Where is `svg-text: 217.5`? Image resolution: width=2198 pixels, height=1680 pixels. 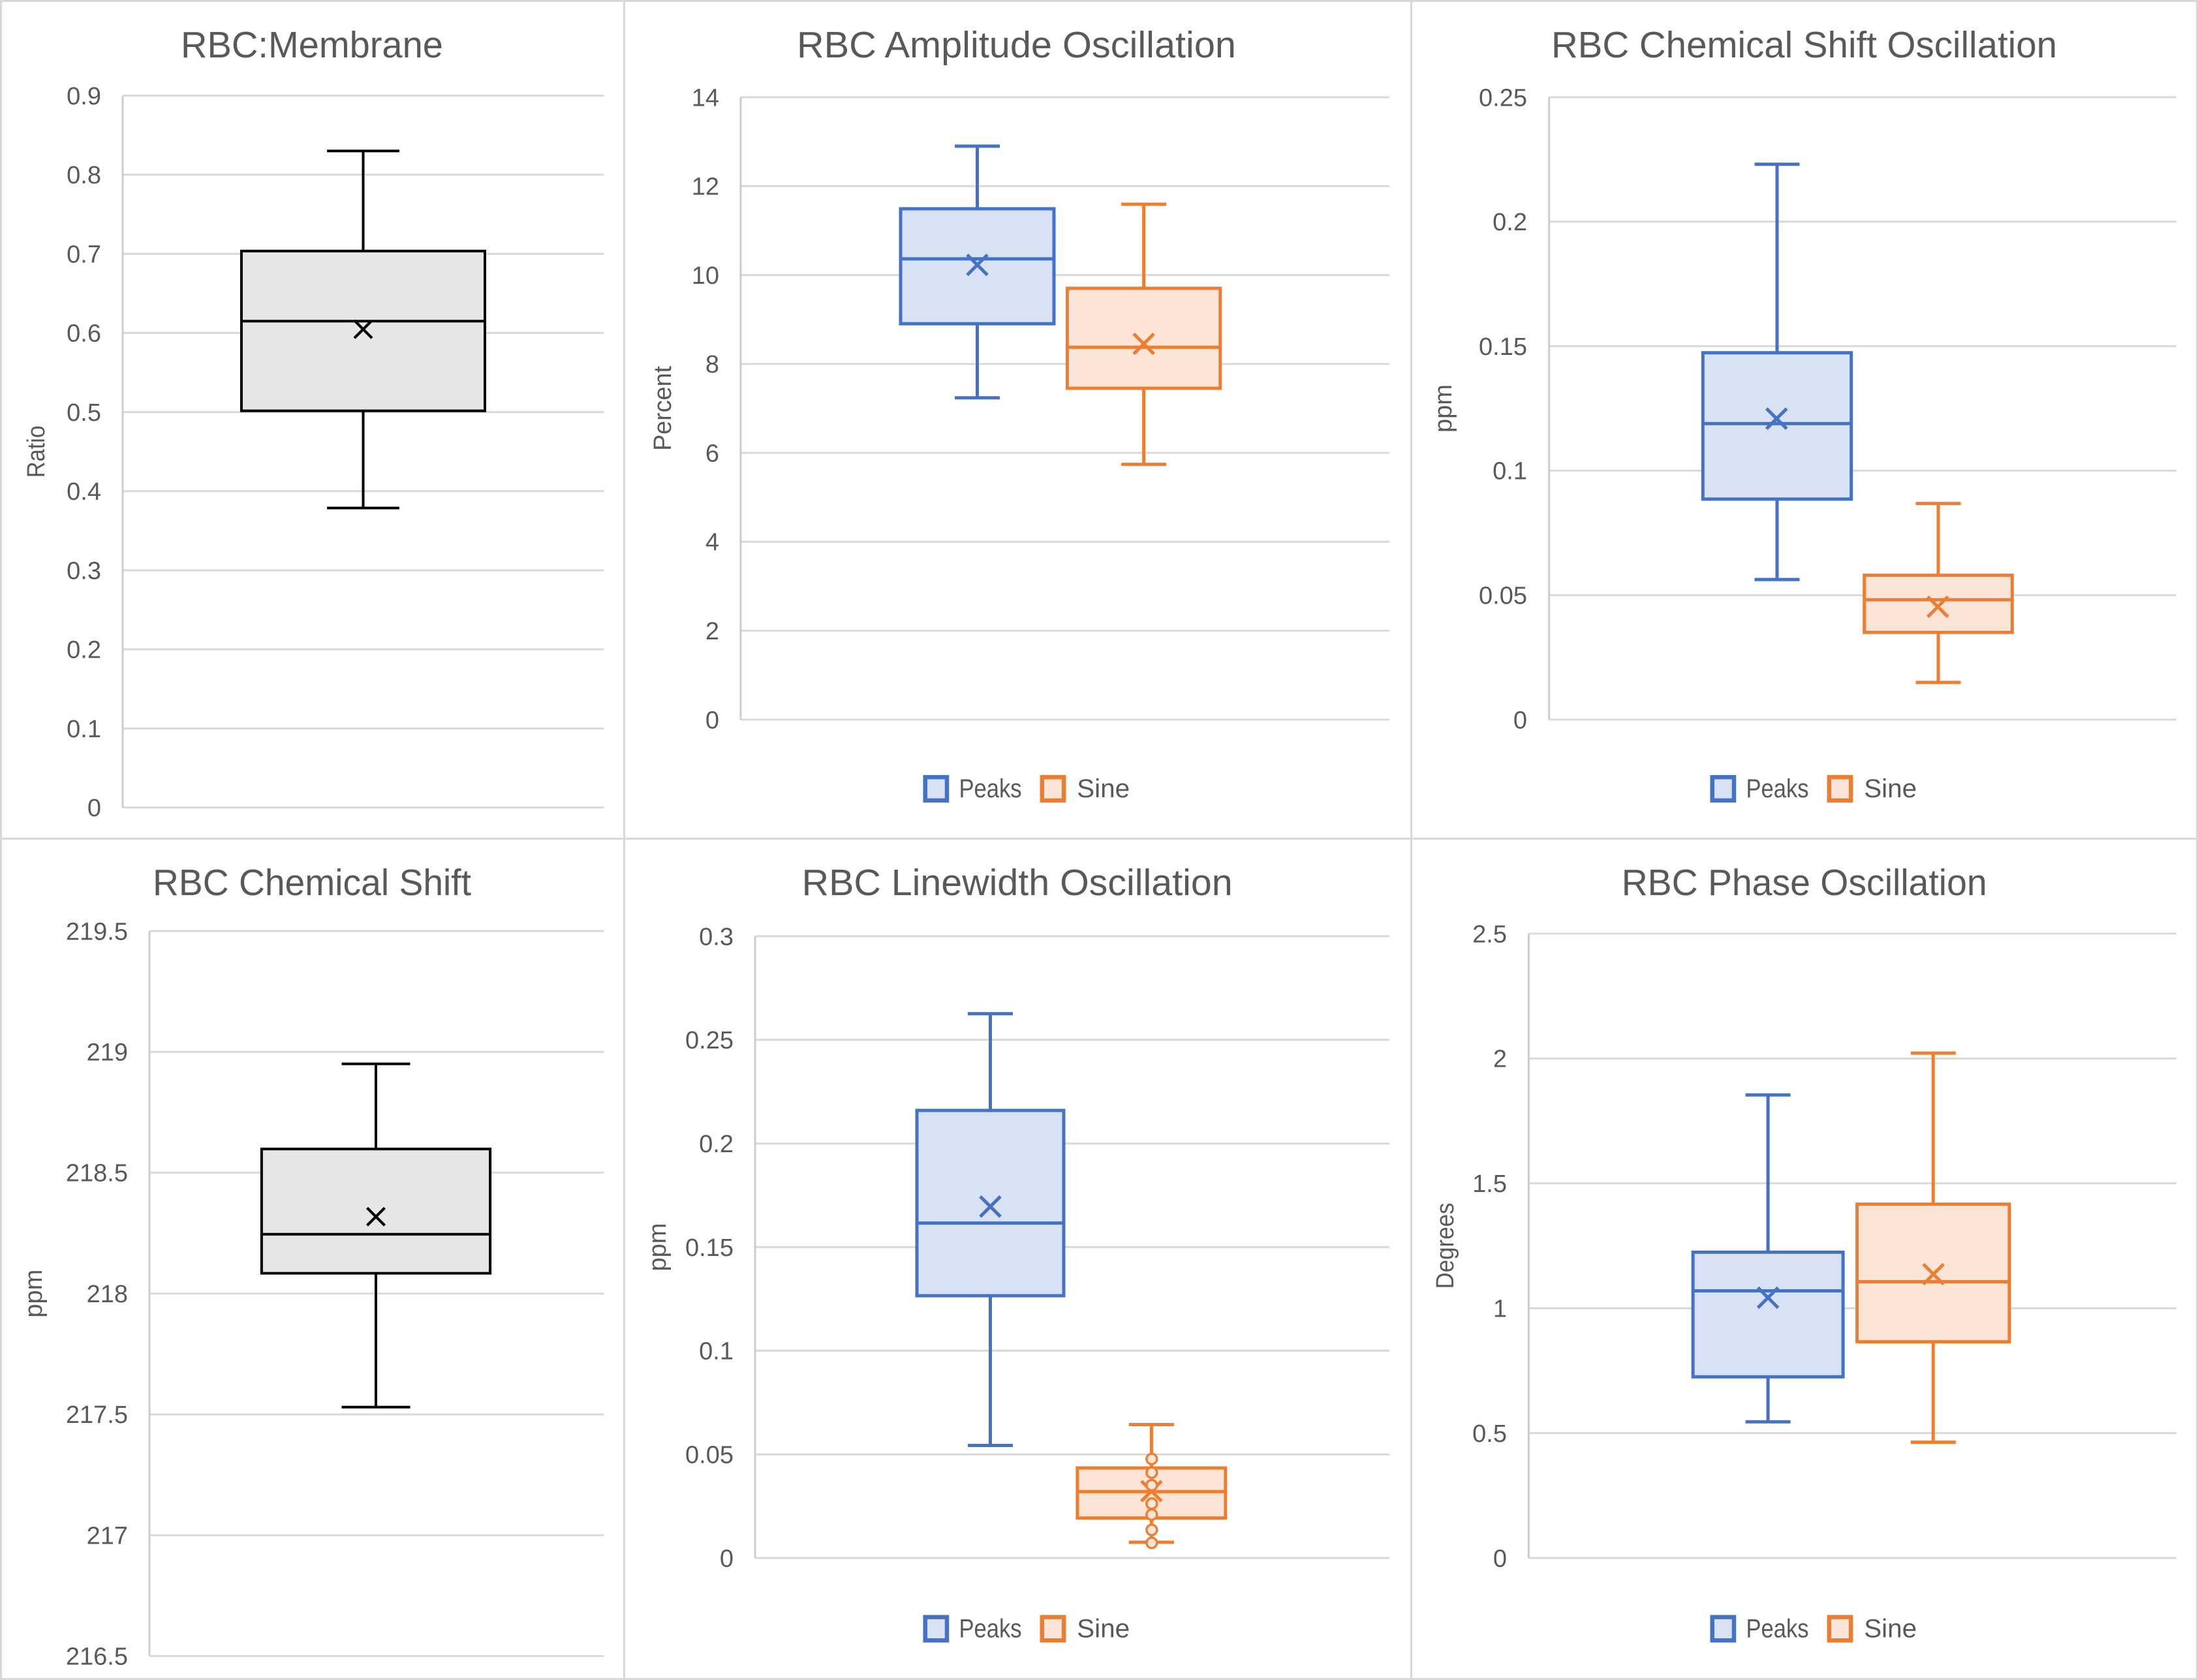 svg-text: 217.5 is located at coordinates (97, 1415).